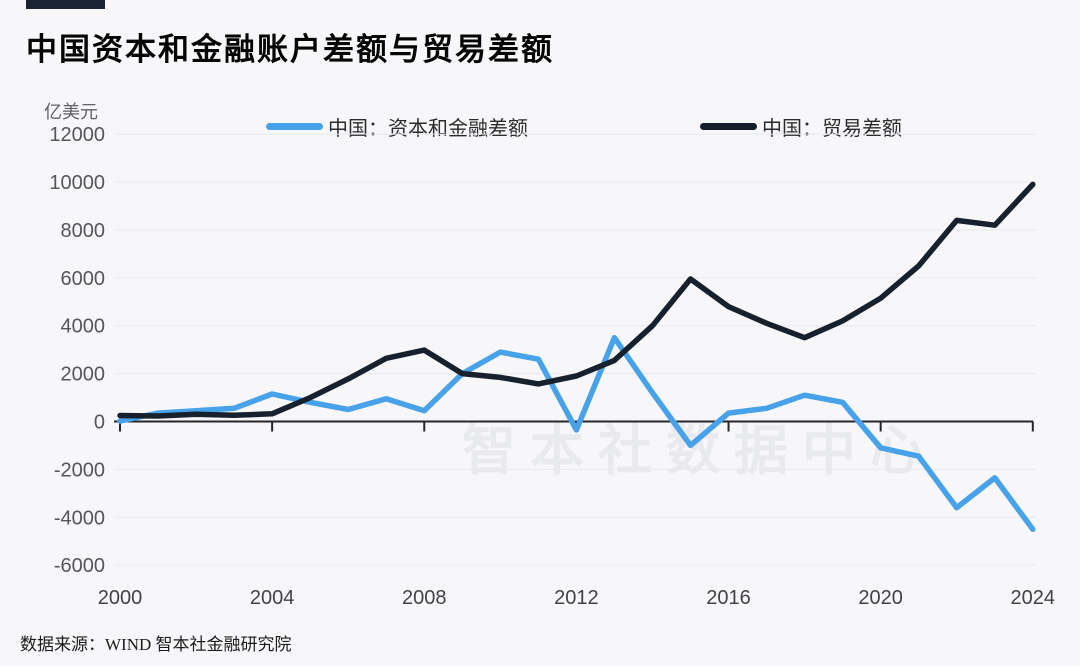 Image resolution: width=1080 pixels, height=666 pixels. Describe the element at coordinates (880, 598) in the screenshot. I see `x-tick-label: 2020` at that location.